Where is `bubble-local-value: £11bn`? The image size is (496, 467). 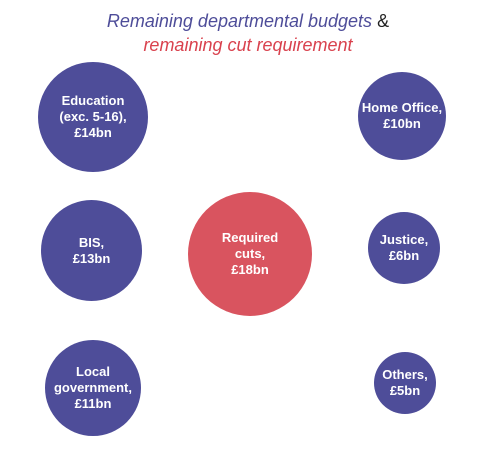 bubble-local-value: £11bn is located at coordinates (93, 403).